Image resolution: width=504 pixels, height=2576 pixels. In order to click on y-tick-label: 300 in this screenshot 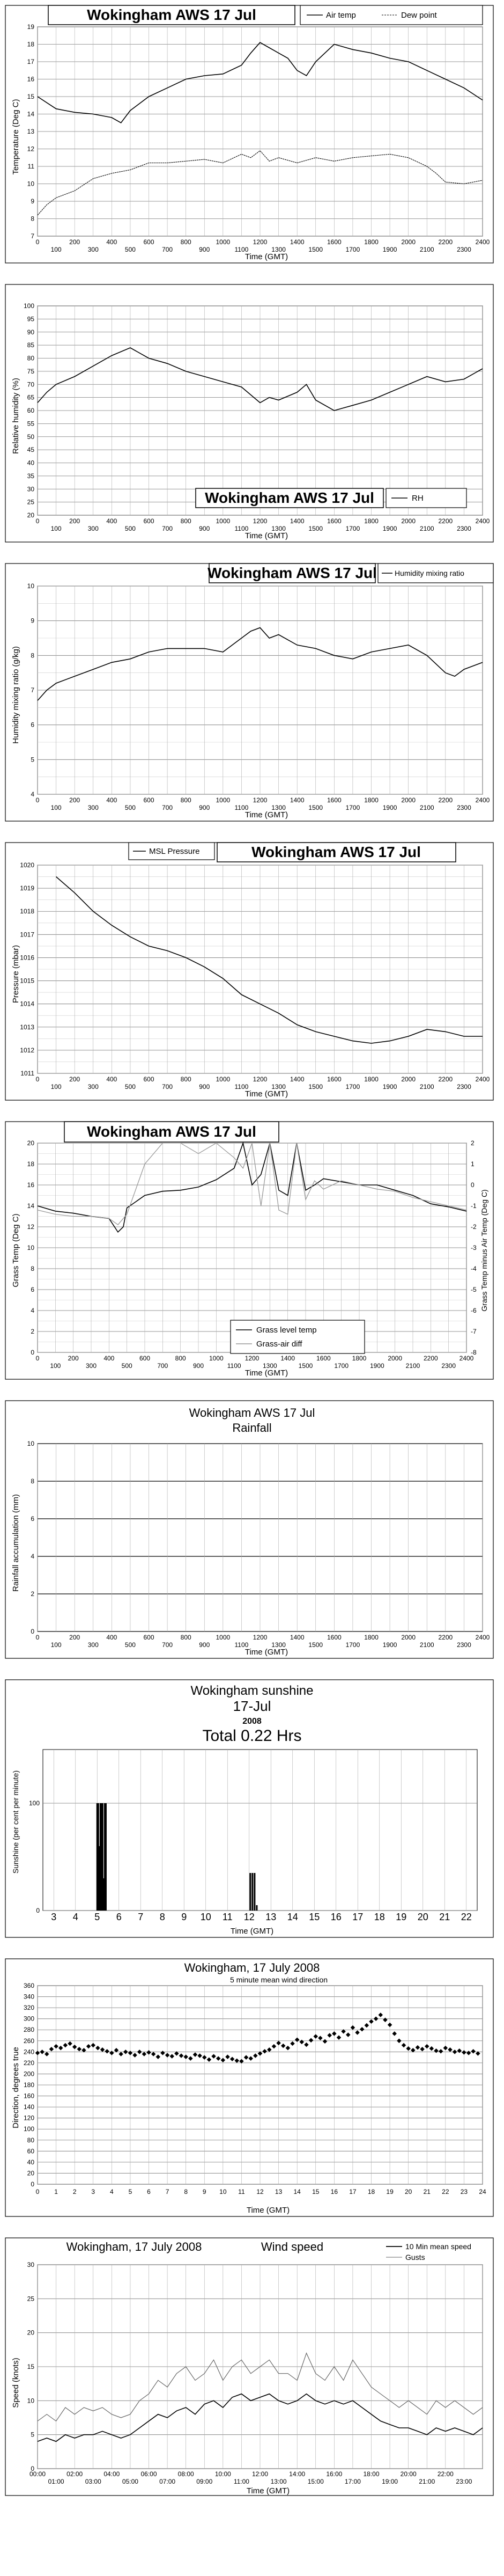, I will do `click(29, 2019)`.